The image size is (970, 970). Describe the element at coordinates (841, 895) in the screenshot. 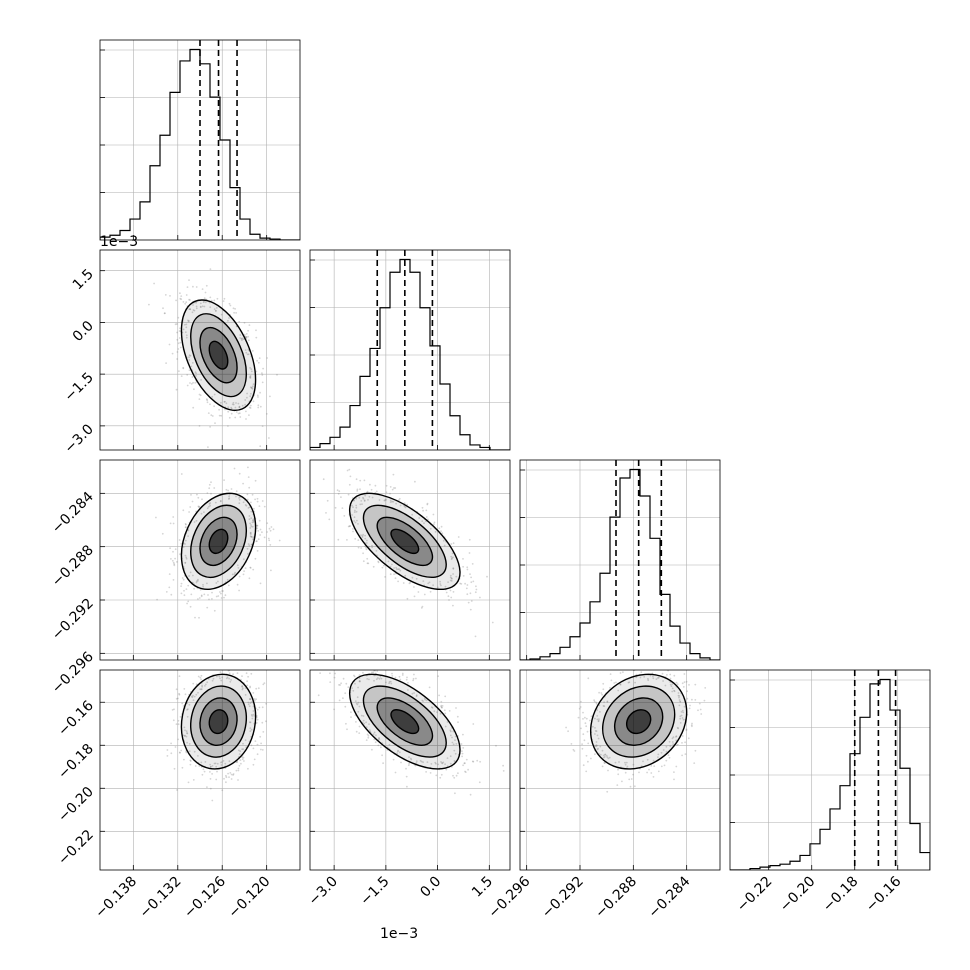

I see `tick-label-x: −0.18` at that location.